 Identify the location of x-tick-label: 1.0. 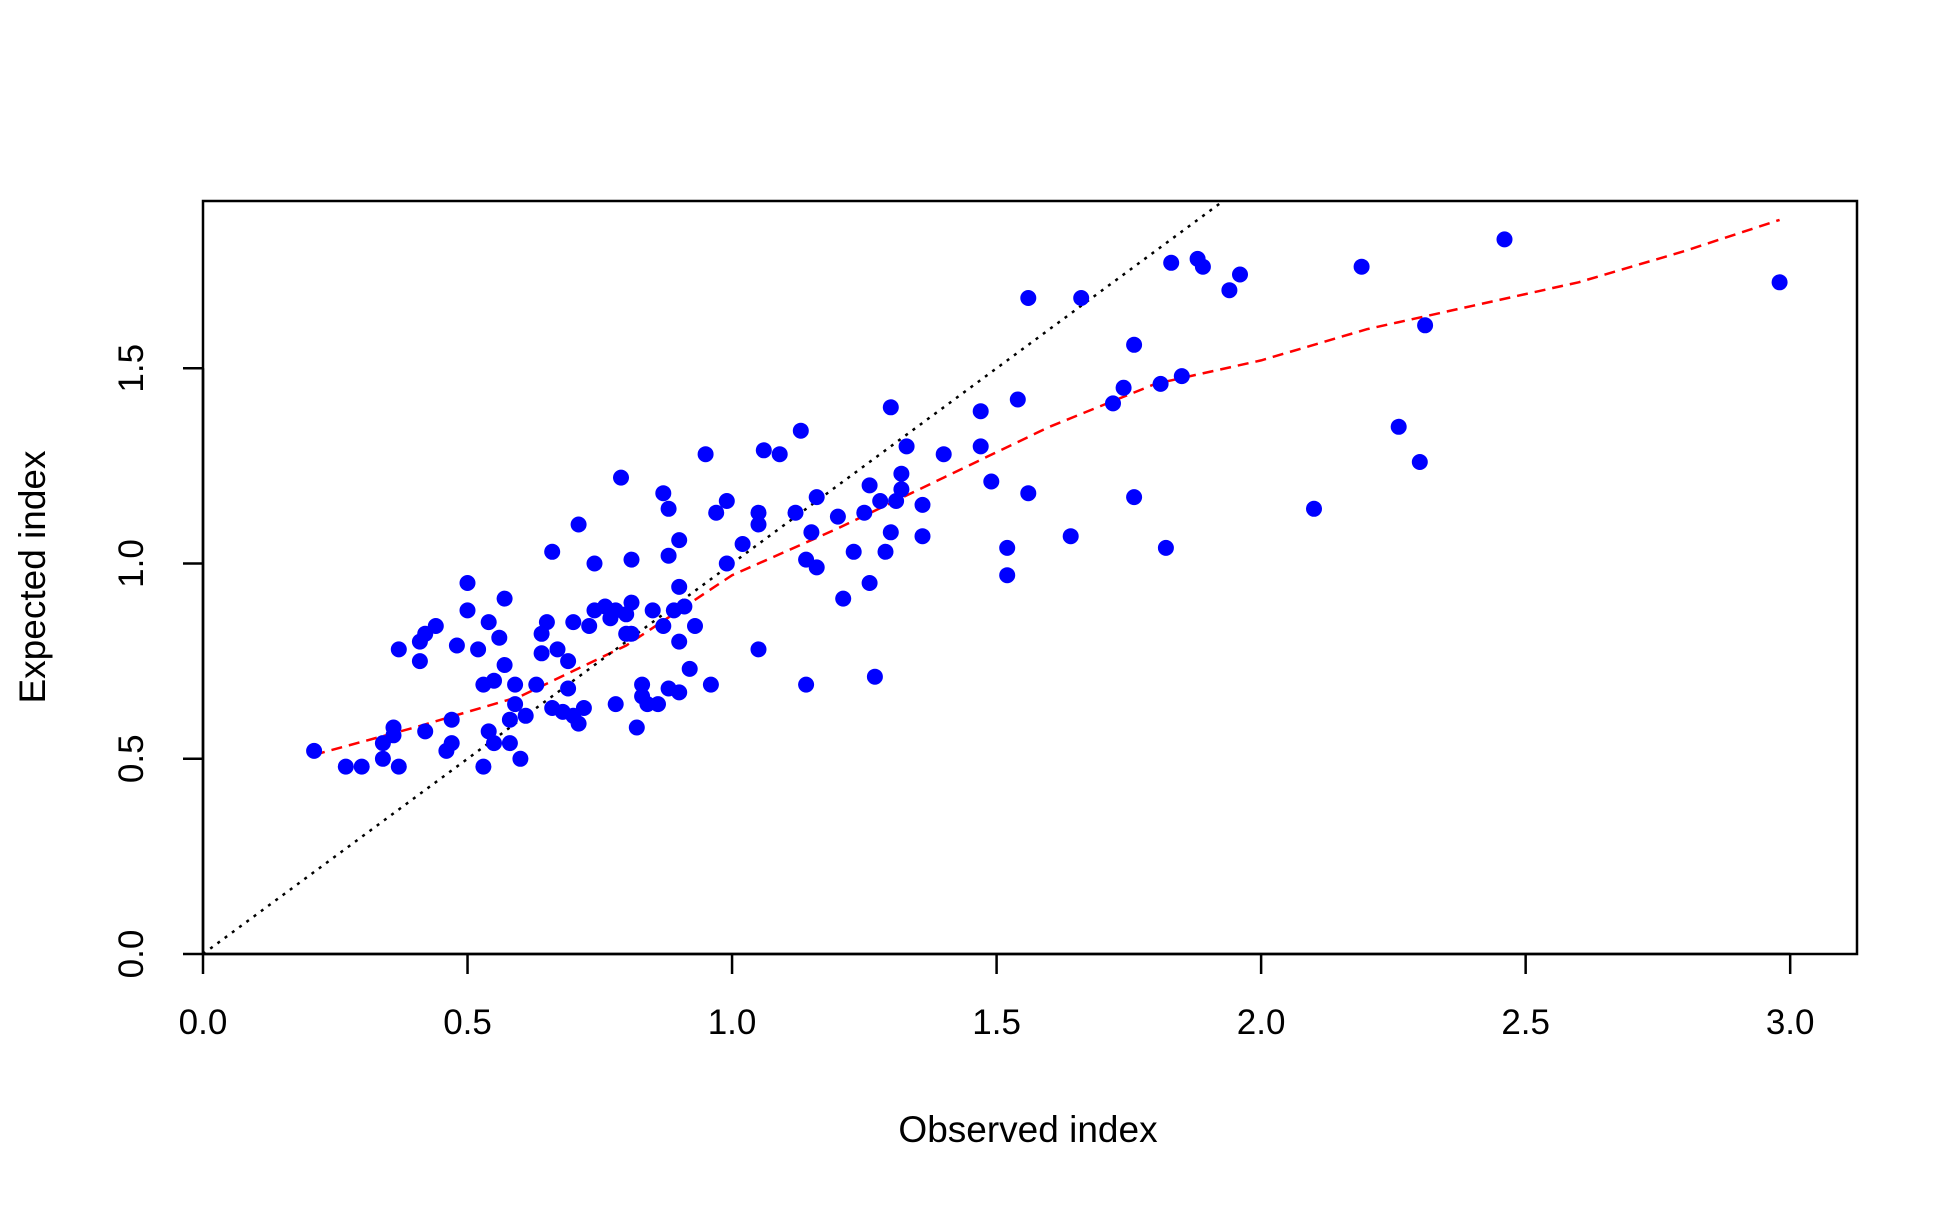
(732, 1022).